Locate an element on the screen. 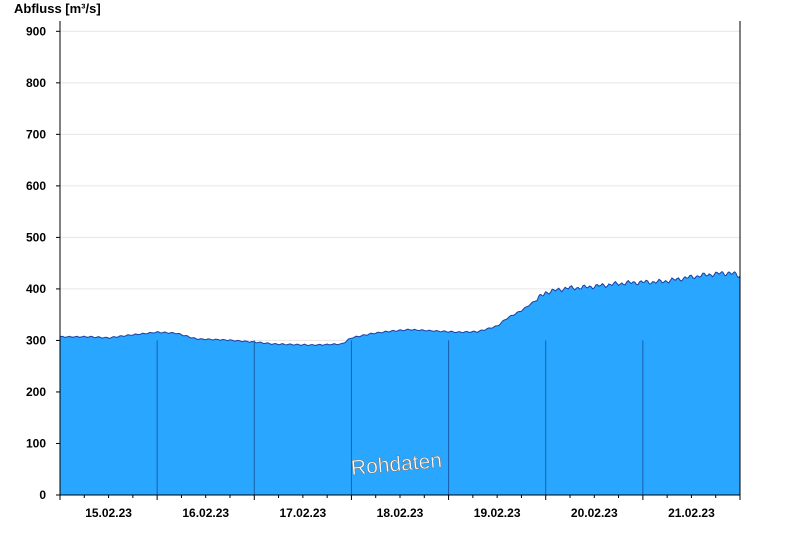 The width and height of the screenshot is (800, 550). y-tick-label-900: 900 is located at coordinates (36, 31).